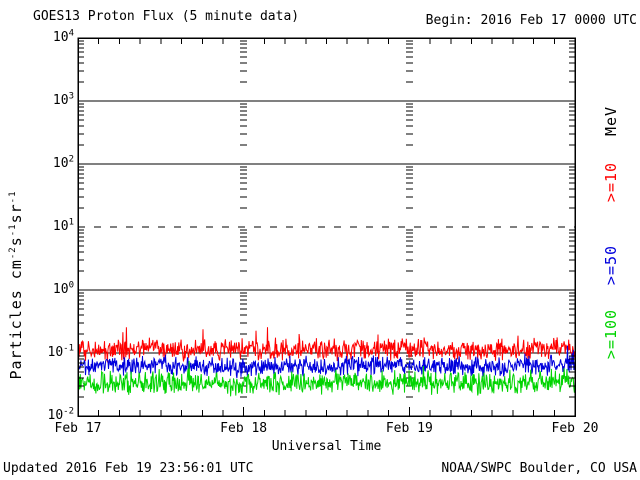 Image resolution: width=640 pixels, height=480 pixels. I want to click on y-tick-label: 10¹, so click(63, 225).